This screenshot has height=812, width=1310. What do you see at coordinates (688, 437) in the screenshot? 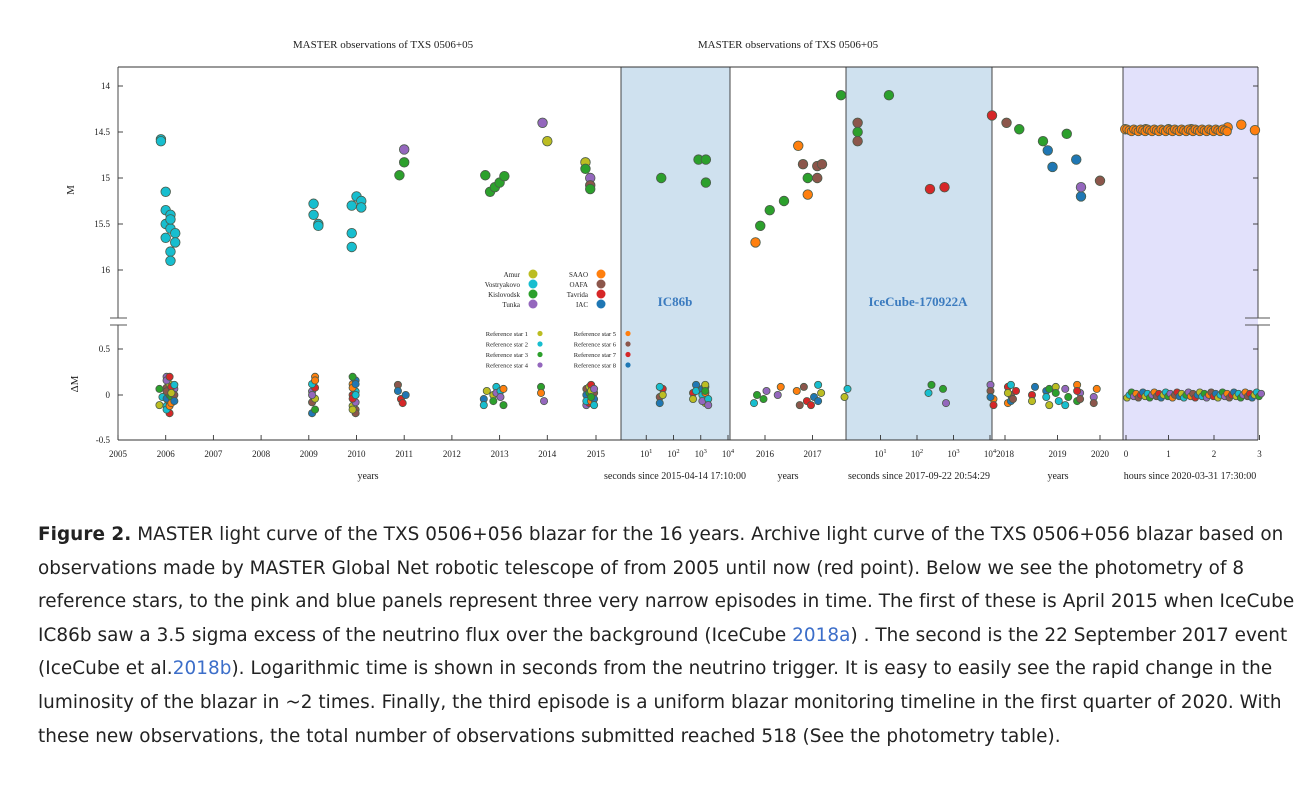
I see `x-ticks` at bounding box center [688, 437].